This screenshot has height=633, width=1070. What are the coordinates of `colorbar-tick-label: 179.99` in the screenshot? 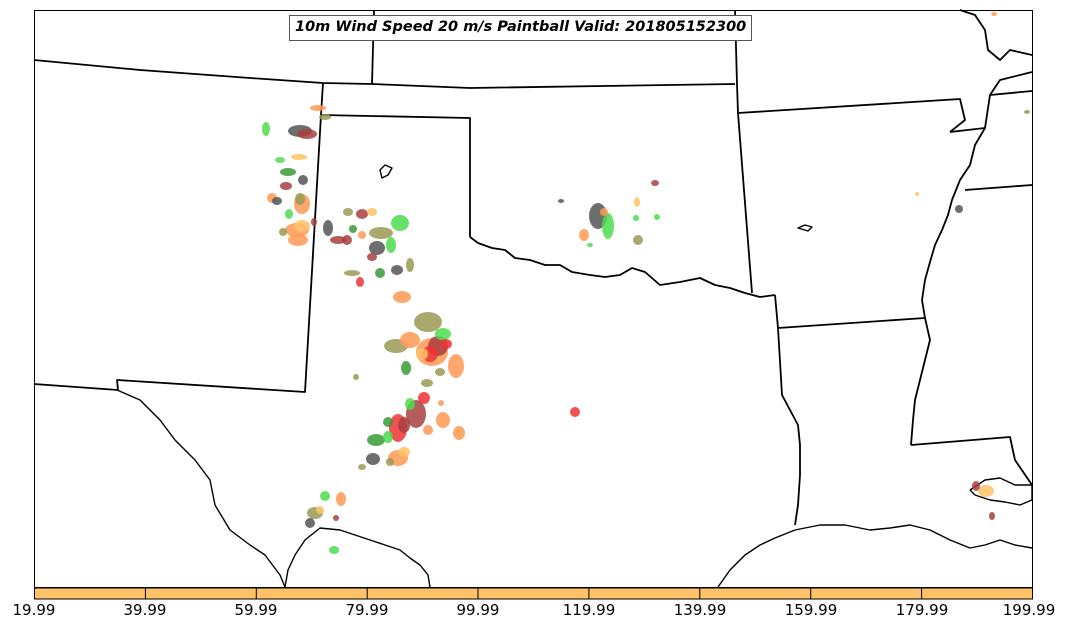 It's located at (922, 610).